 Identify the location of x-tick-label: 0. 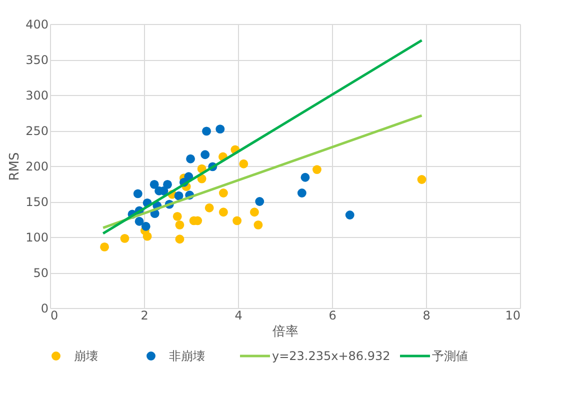
(54, 315).